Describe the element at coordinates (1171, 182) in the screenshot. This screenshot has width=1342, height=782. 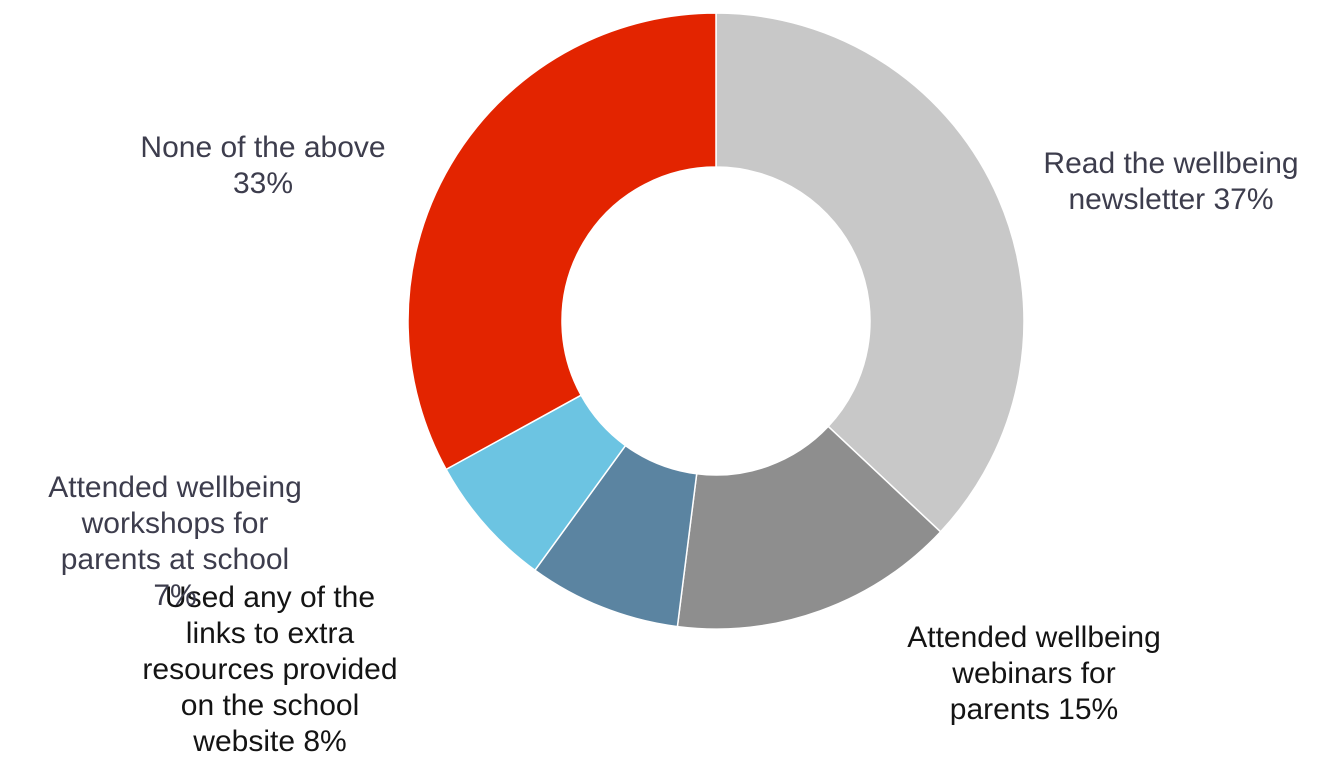
I see `slice-label-newsletter: Read the wellbeing newsletter 37%` at that location.